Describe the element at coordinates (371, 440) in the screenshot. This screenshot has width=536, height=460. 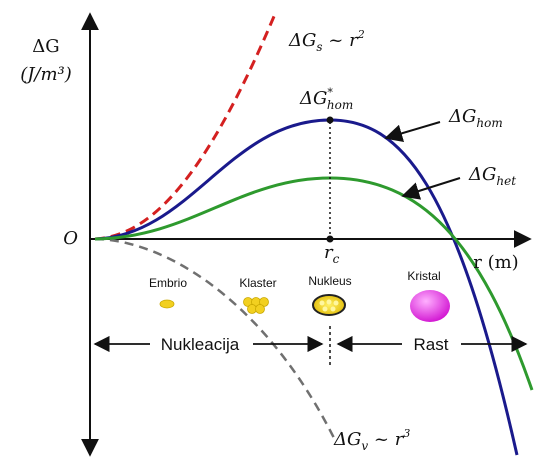
I see `volume-term-label: ΔGv ~ r3` at that location.